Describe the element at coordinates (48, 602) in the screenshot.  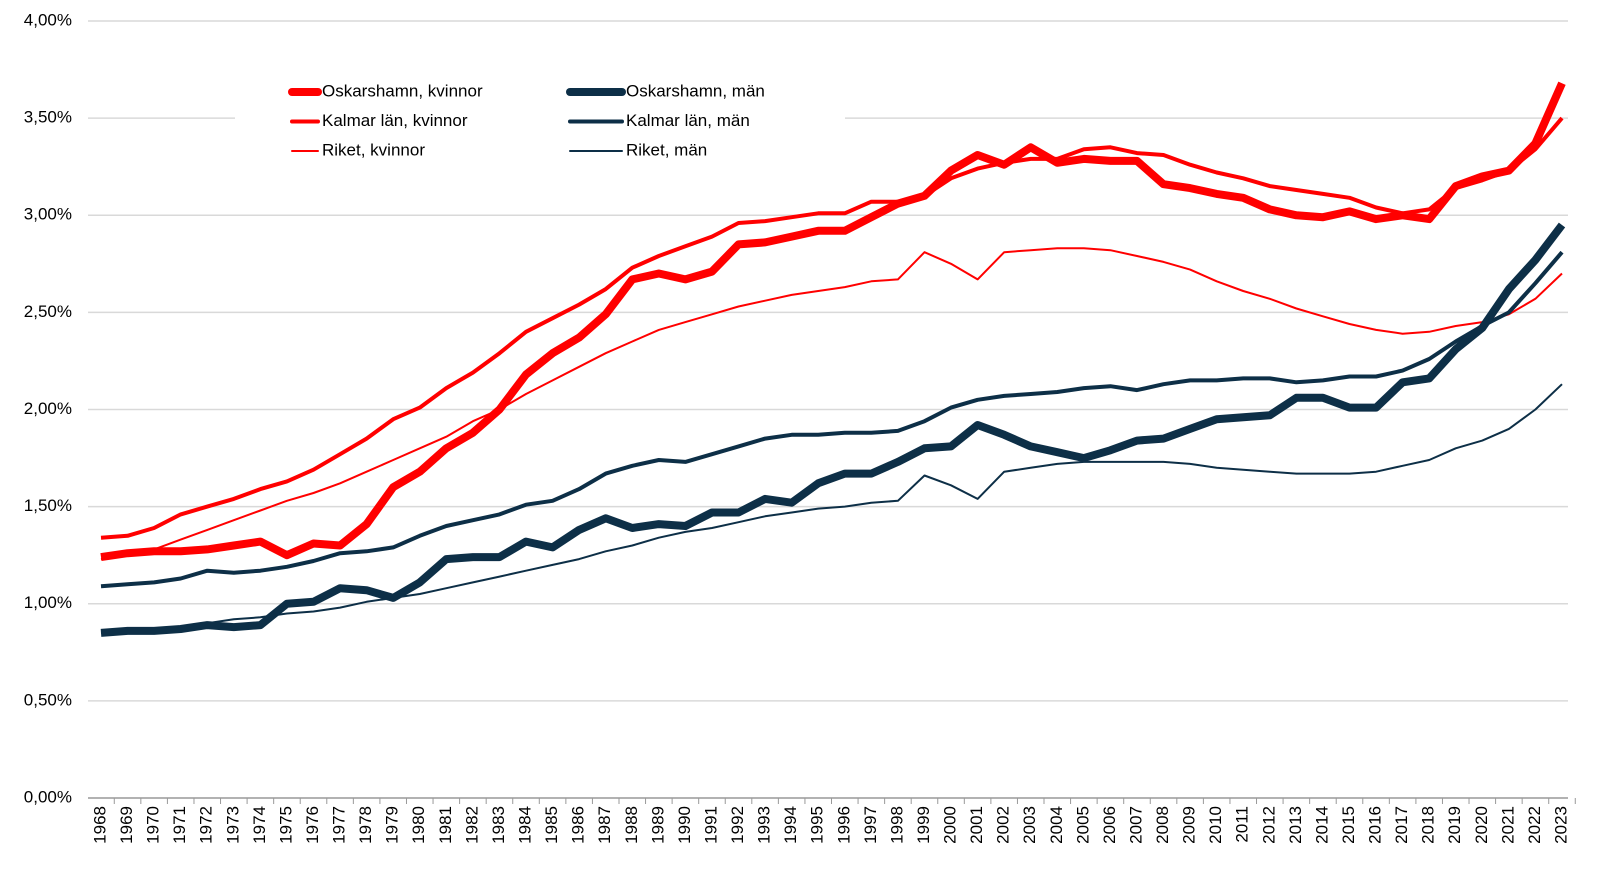
I see `y-tick-label: 1,00%` at that location.